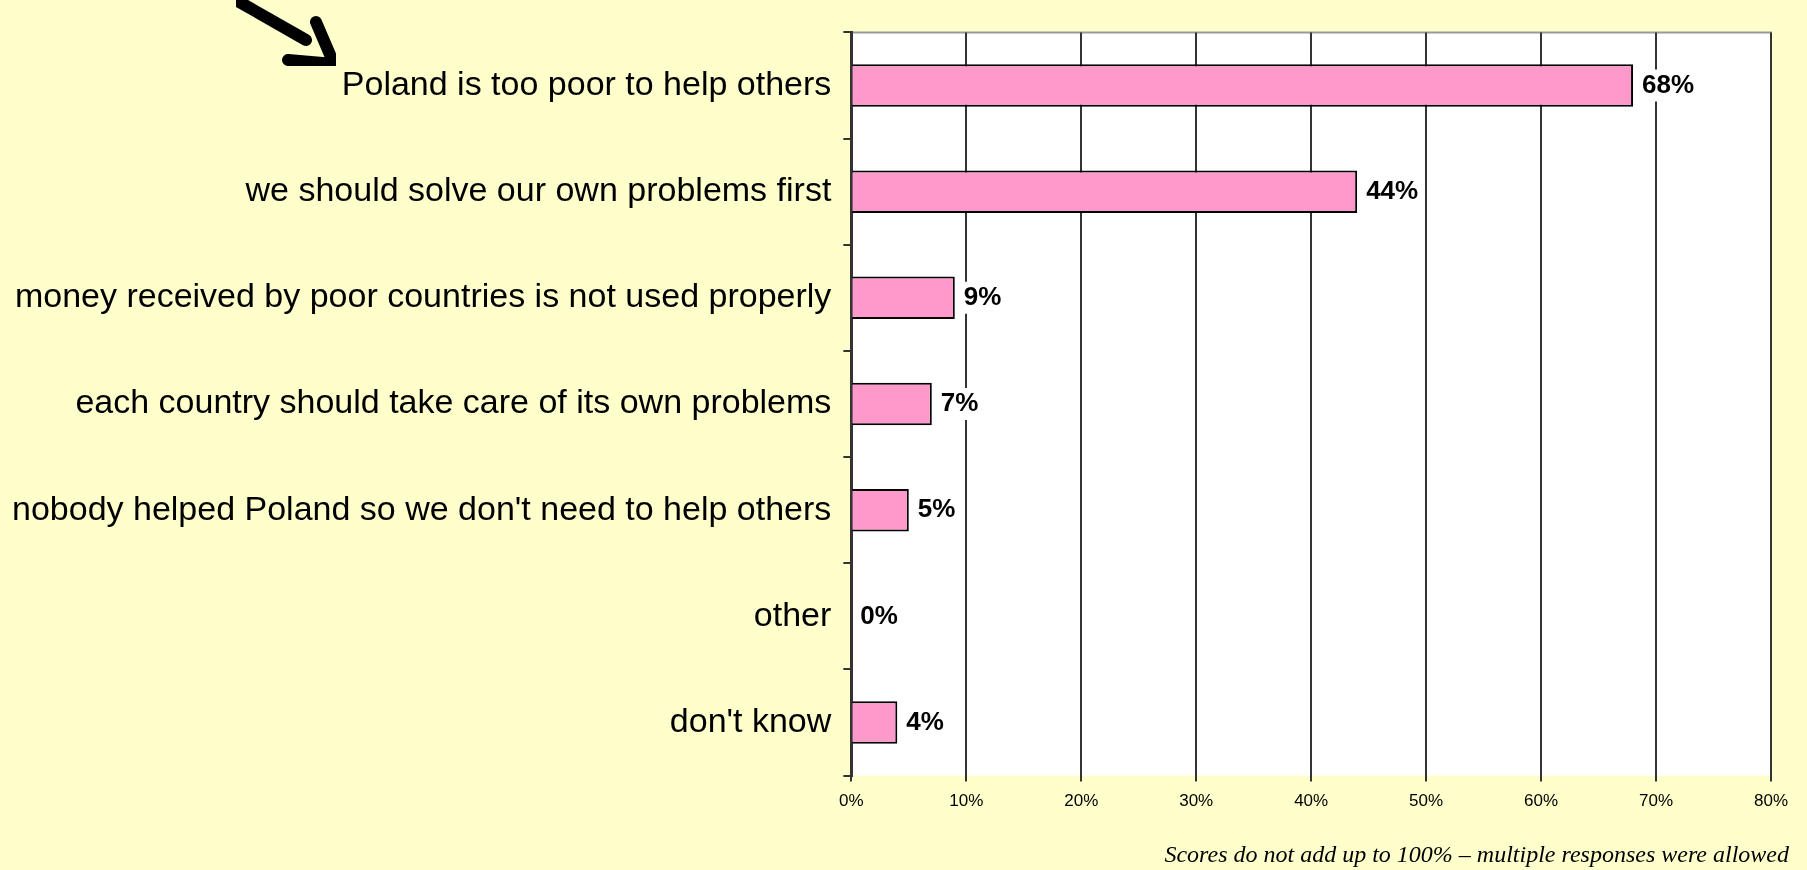  Describe the element at coordinates (1656, 801) in the screenshot. I see `x-tick-label: 70%` at that location.